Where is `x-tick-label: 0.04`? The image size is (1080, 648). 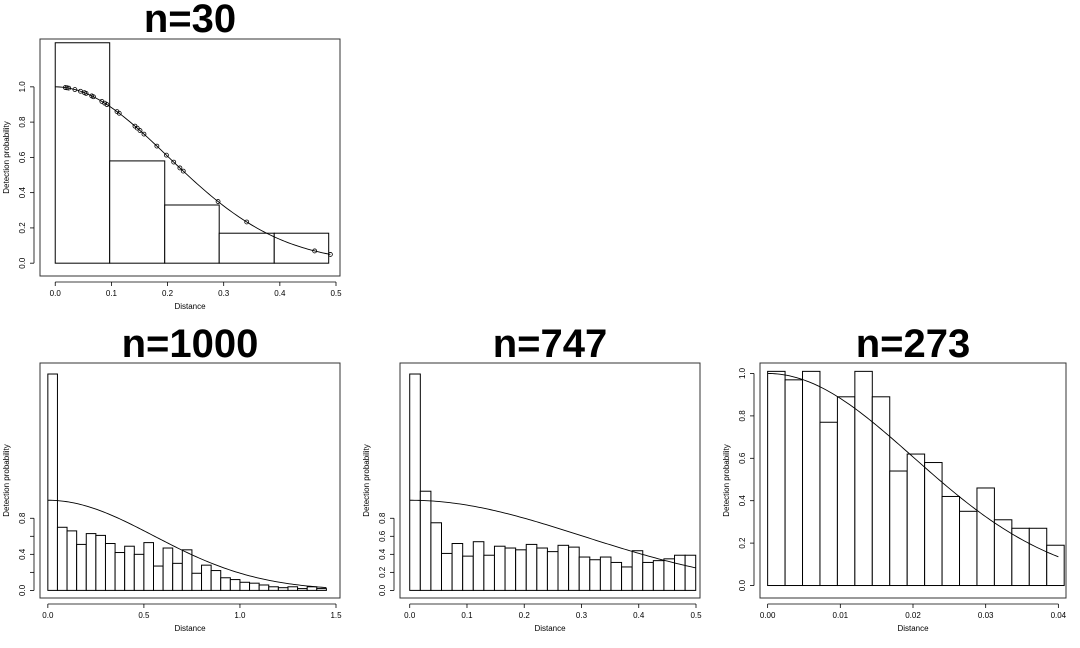 x-tick-label: 0.04 is located at coordinates (1059, 615).